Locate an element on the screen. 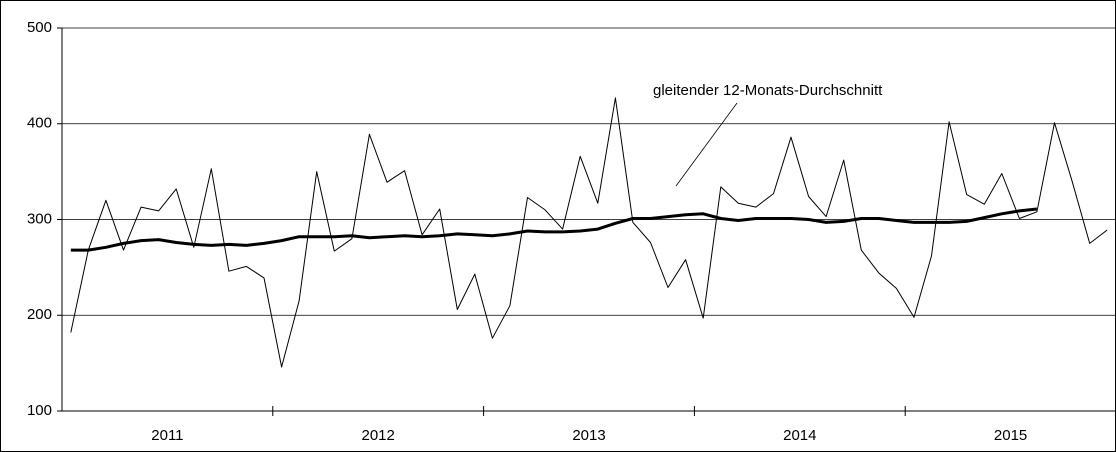 The height and width of the screenshot is (452, 1116). annotation-leader is located at coordinates (706, 144).